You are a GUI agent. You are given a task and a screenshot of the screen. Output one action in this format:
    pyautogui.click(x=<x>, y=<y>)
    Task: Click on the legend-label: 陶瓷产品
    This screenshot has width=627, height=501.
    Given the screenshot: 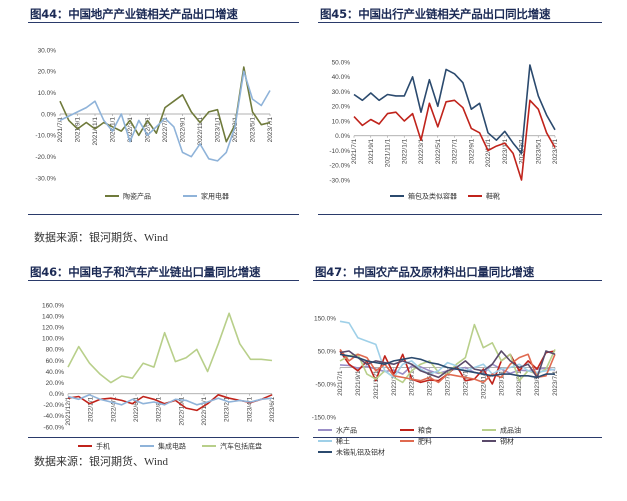 What is the action you would take?
    pyautogui.click(x=137, y=196)
    